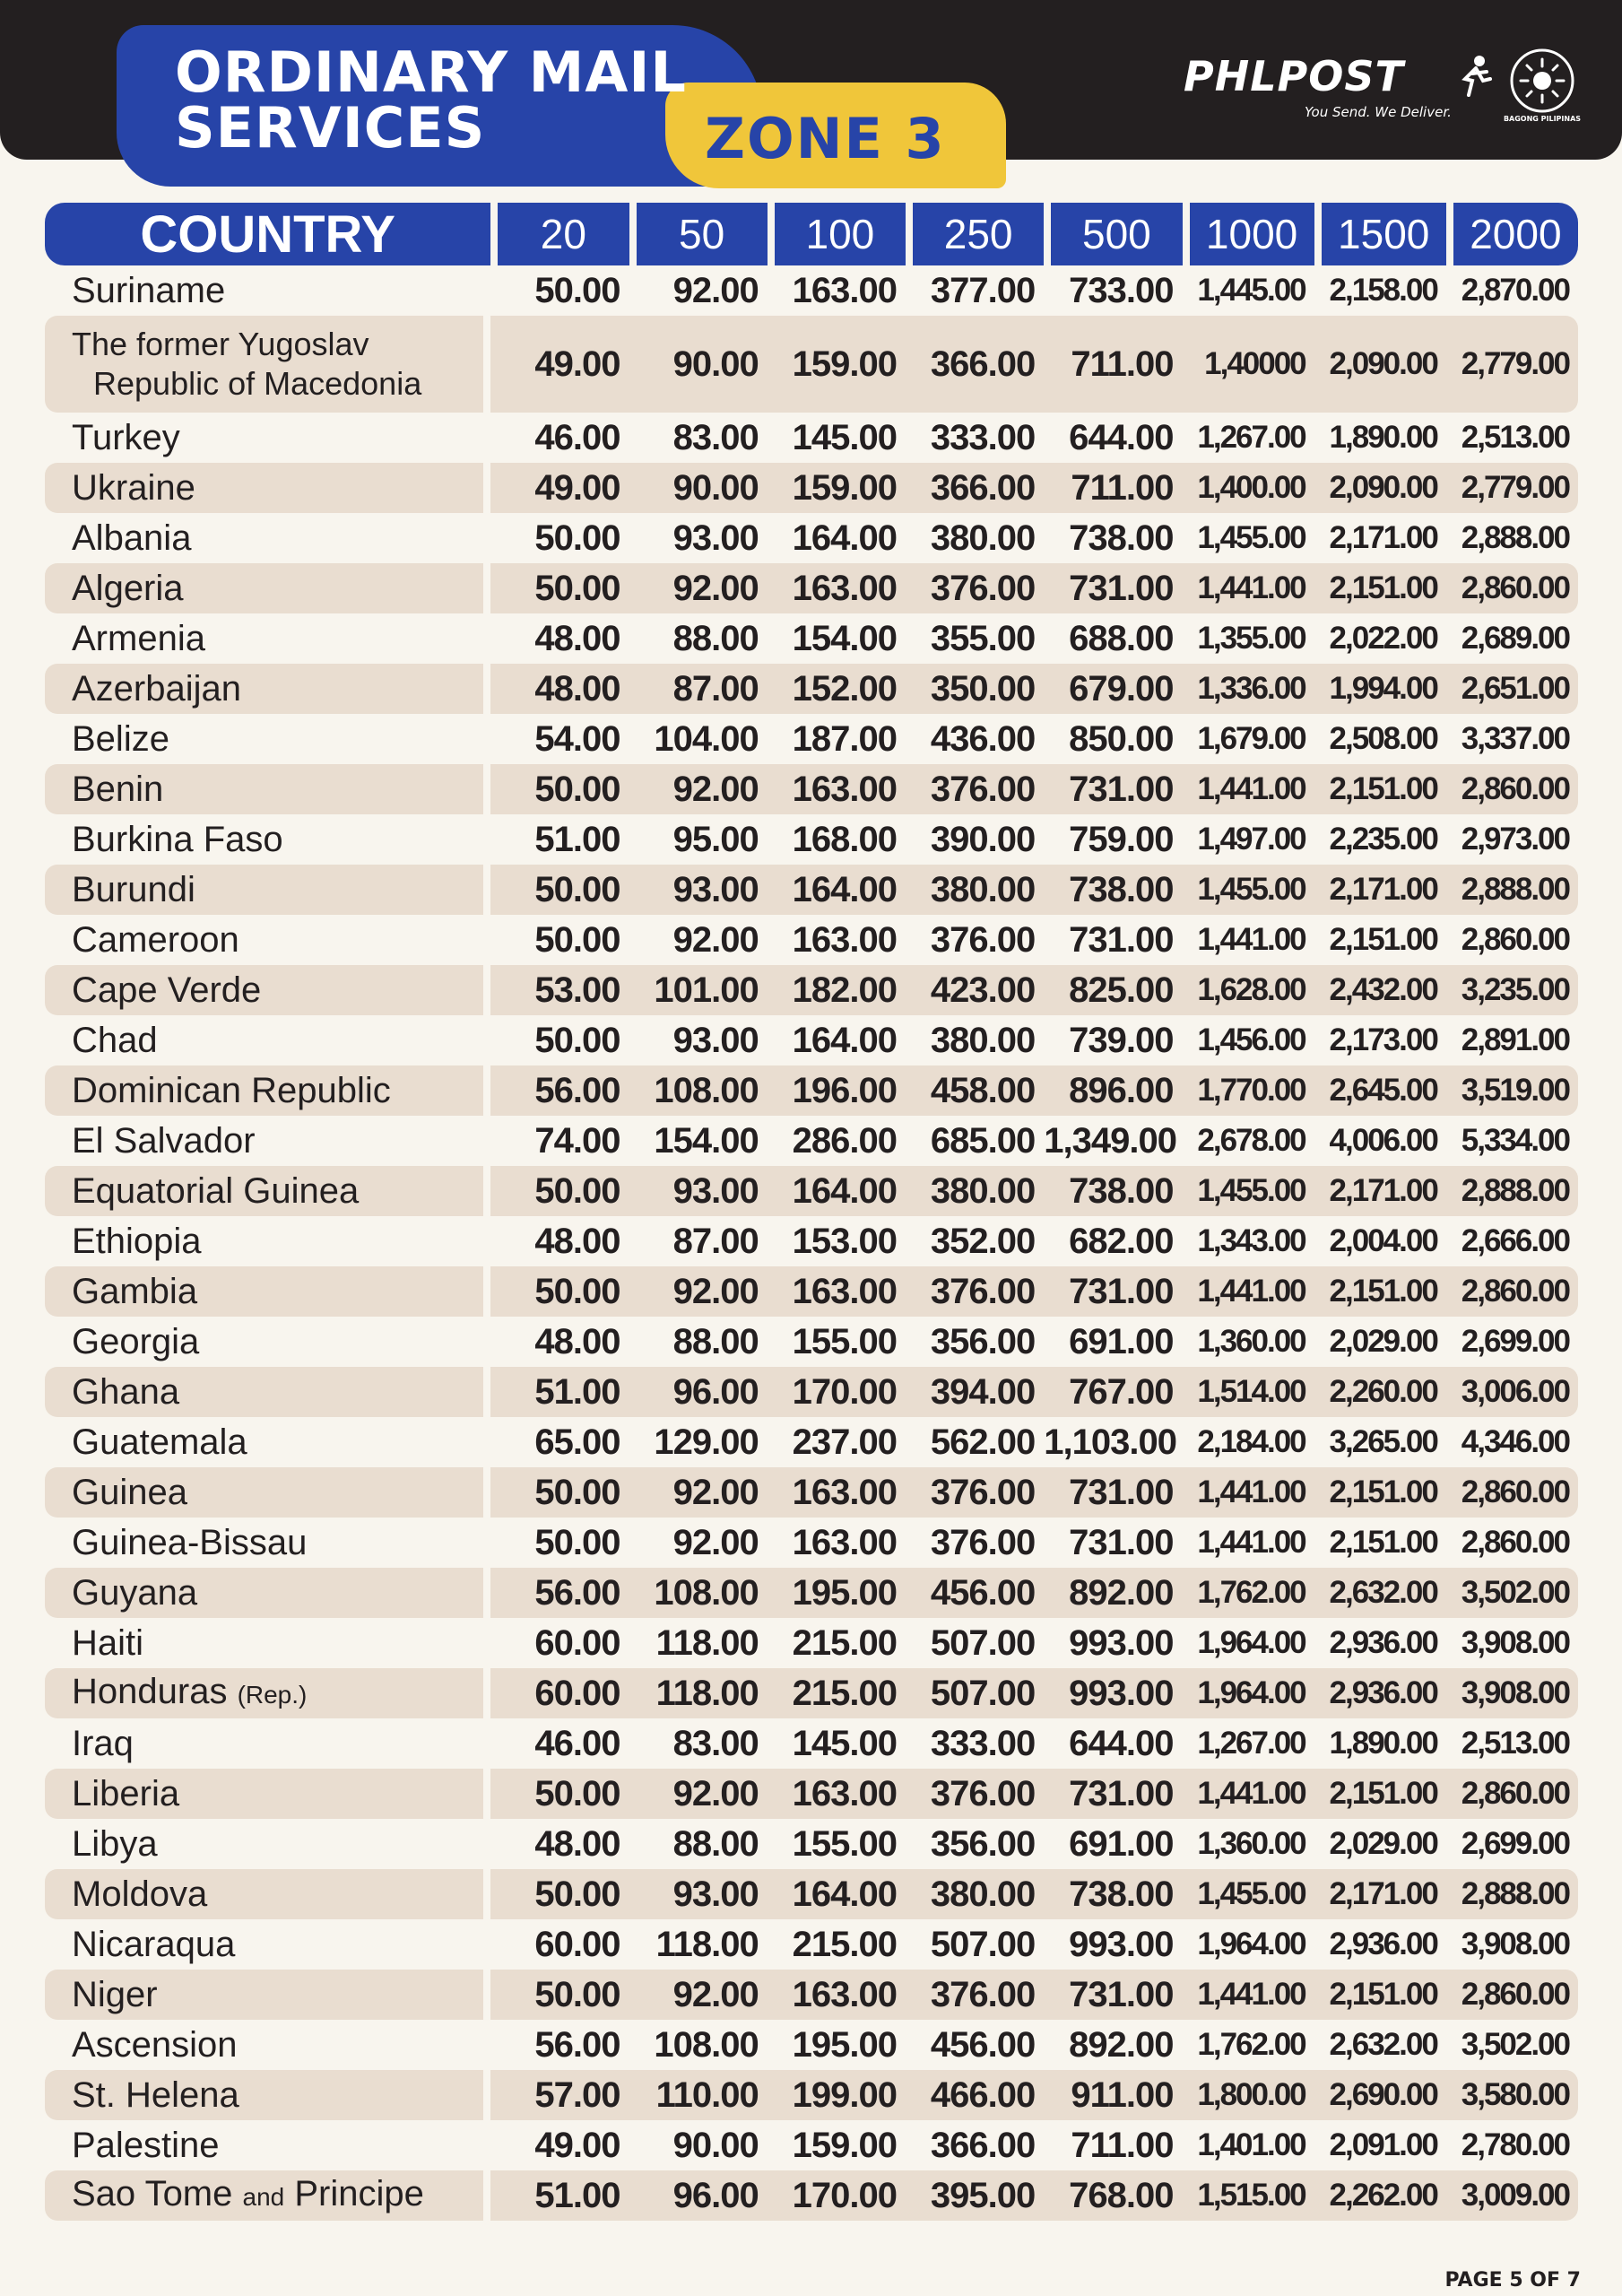  What do you see at coordinates (108, 1643) in the screenshot?
I see `country-name-text: Haiti` at bounding box center [108, 1643].